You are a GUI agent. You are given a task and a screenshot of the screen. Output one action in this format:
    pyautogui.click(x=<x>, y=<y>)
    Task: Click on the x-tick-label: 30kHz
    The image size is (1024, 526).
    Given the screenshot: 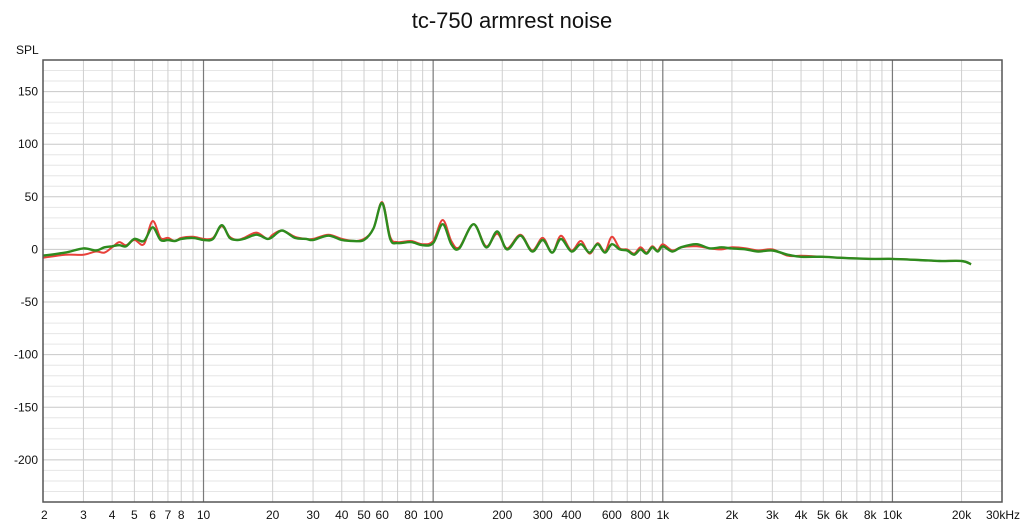 What is the action you would take?
    pyautogui.click(x=1003, y=515)
    